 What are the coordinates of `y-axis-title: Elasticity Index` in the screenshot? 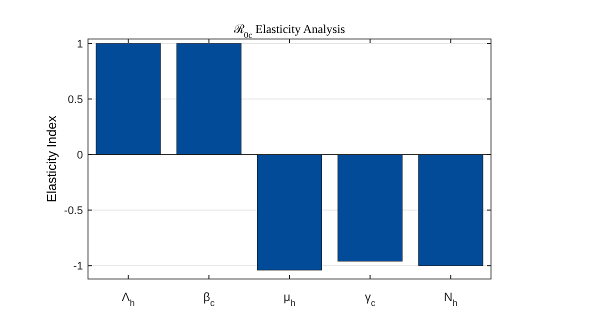 It's located at (51, 158).